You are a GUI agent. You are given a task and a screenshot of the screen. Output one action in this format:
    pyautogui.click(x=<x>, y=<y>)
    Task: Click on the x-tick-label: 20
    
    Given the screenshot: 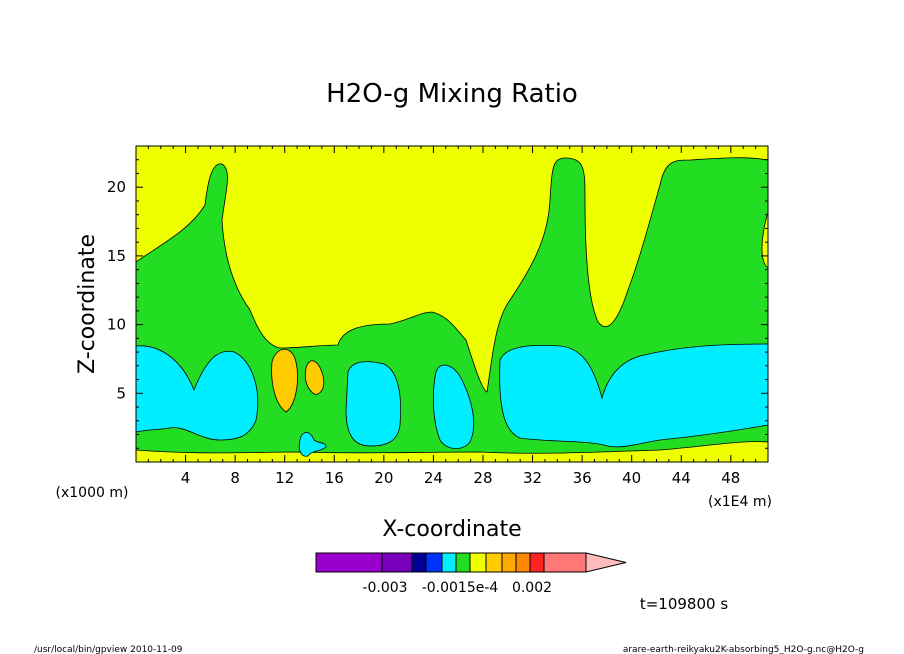 What is the action you would take?
    pyautogui.click(x=383, y=478)
    